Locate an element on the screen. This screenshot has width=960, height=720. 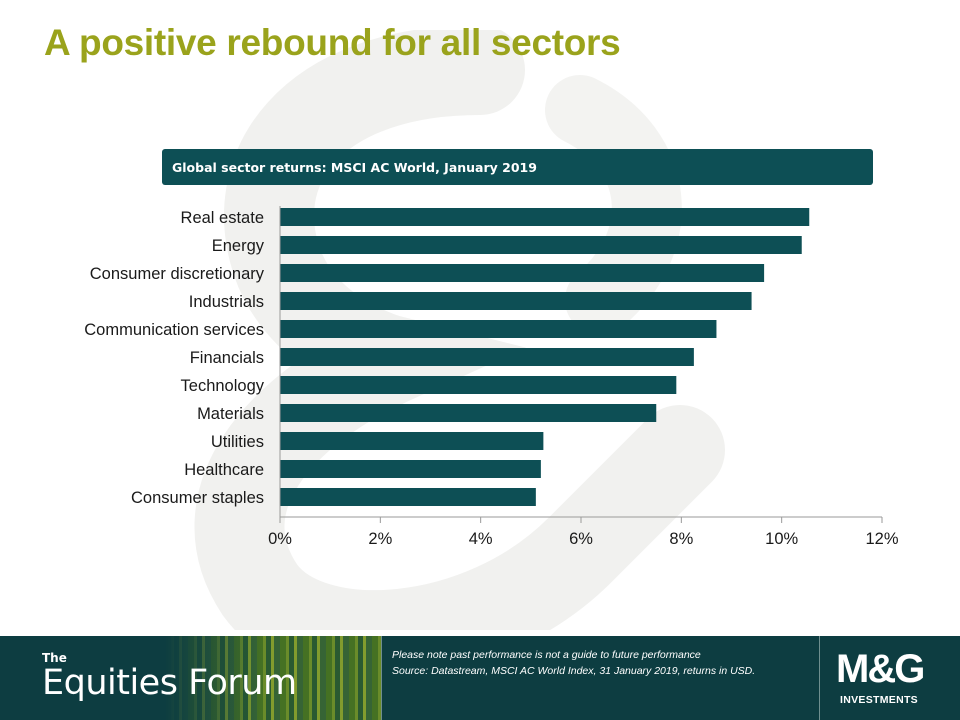
category-label: Real estate is located at coordinates (222, 218).